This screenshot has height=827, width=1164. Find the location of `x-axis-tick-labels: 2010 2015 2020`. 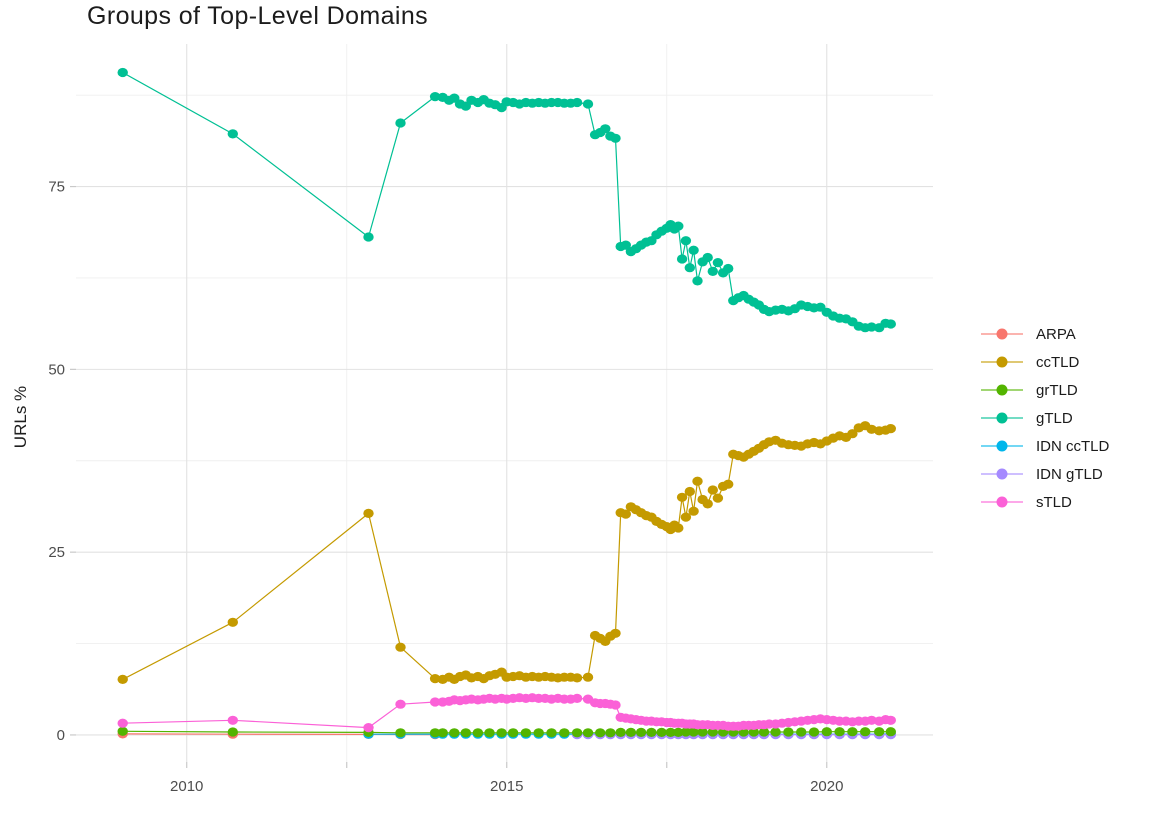

x-axis-tick-labels: 2010 2015 2020 is located at coordinates (506, 786).